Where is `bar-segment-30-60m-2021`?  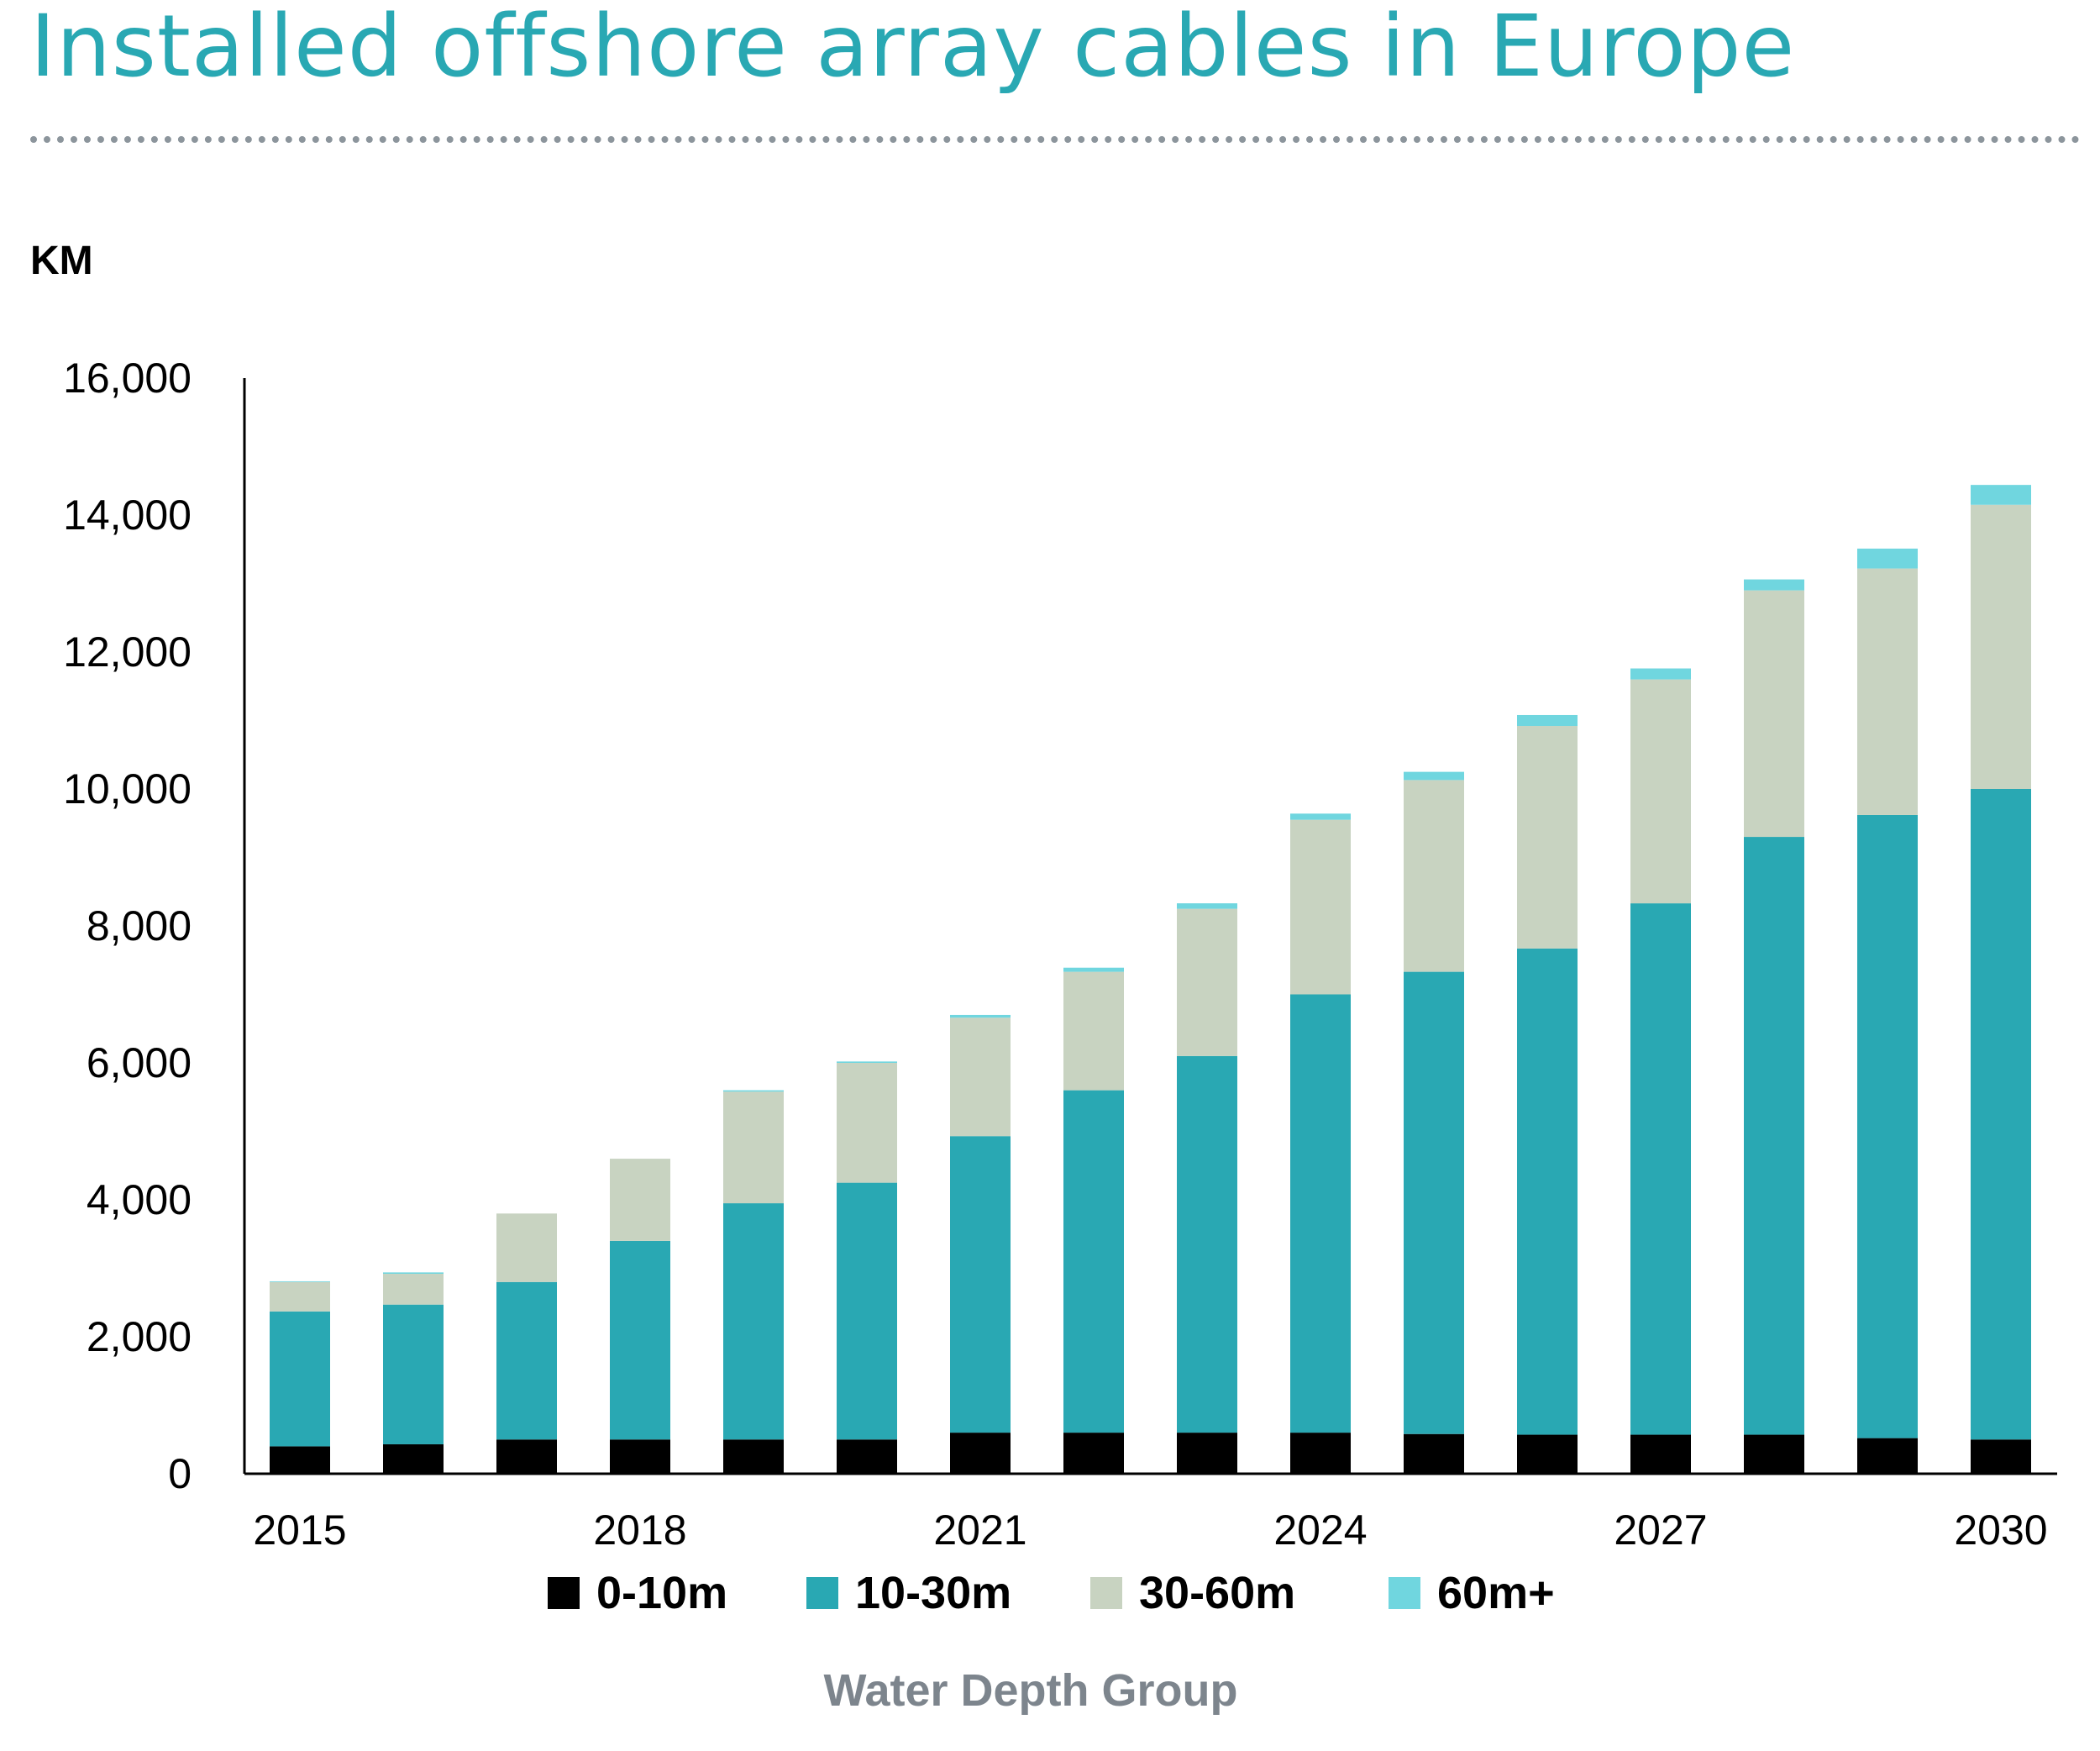 bar-segment-30-60m-2021 is located at coordinates (980, 1077).